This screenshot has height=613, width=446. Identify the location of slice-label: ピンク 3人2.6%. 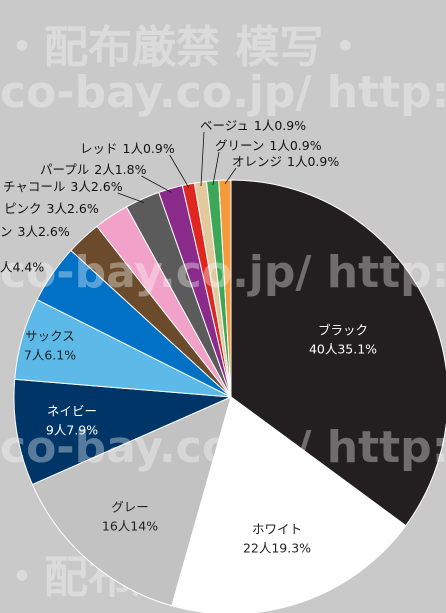
(51, 208).